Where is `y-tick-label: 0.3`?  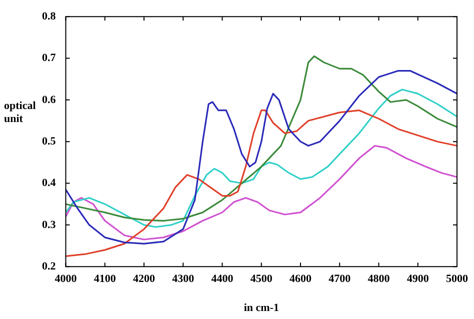 y-tick-label: 0.3 is located at coordinates (49, 224).